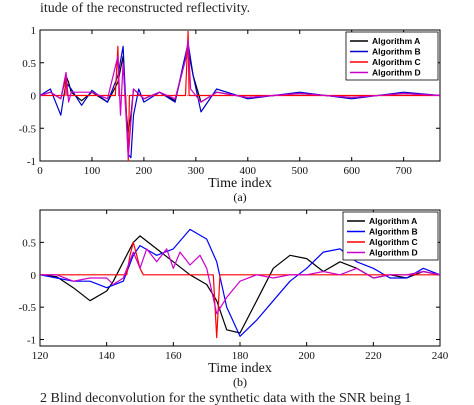 The width and height of the screenshot is (474, 405). I want to click on x-tick-label: 700, so click(403, 171).